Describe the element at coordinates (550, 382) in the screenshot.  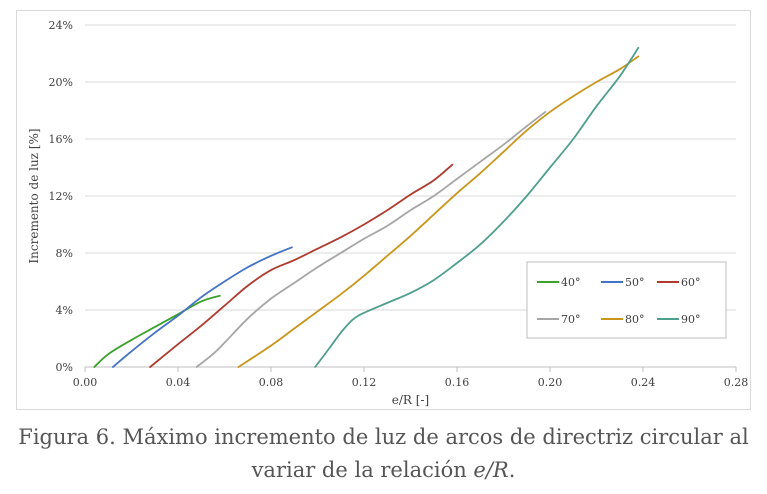
I see `x-tick-label: 0.20` at that location.